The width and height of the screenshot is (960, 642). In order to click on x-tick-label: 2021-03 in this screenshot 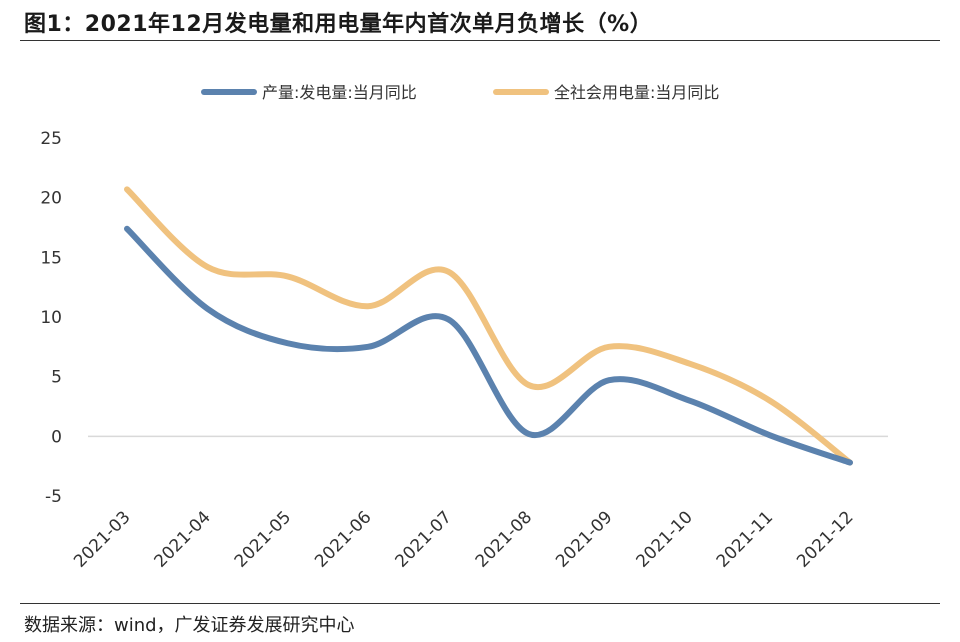, I will do `click(102, 539)`.